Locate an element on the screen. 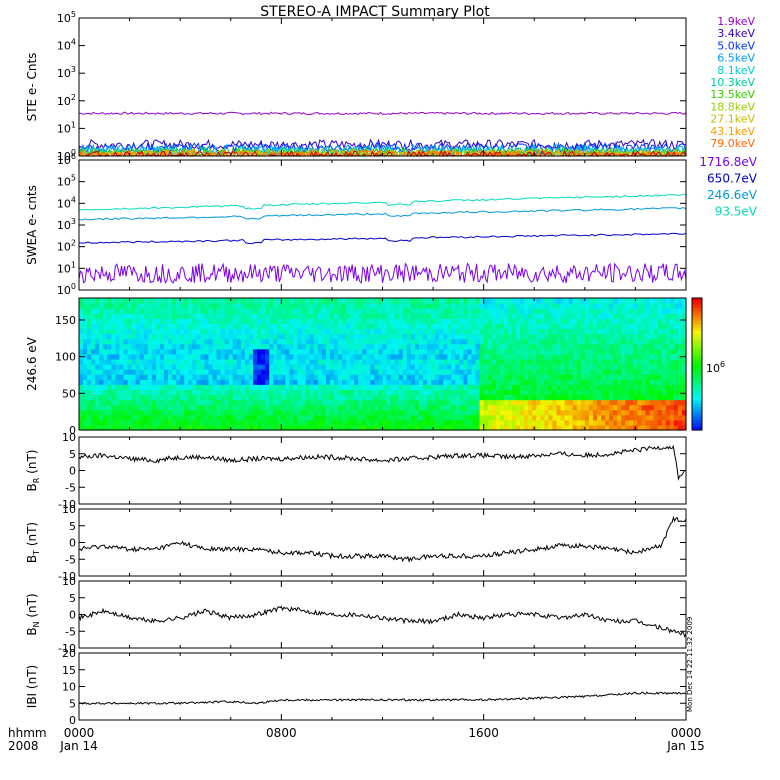 The width and height of the screenshot is (780, 780). tick-label: 0 is located at coordinates (72, 430).